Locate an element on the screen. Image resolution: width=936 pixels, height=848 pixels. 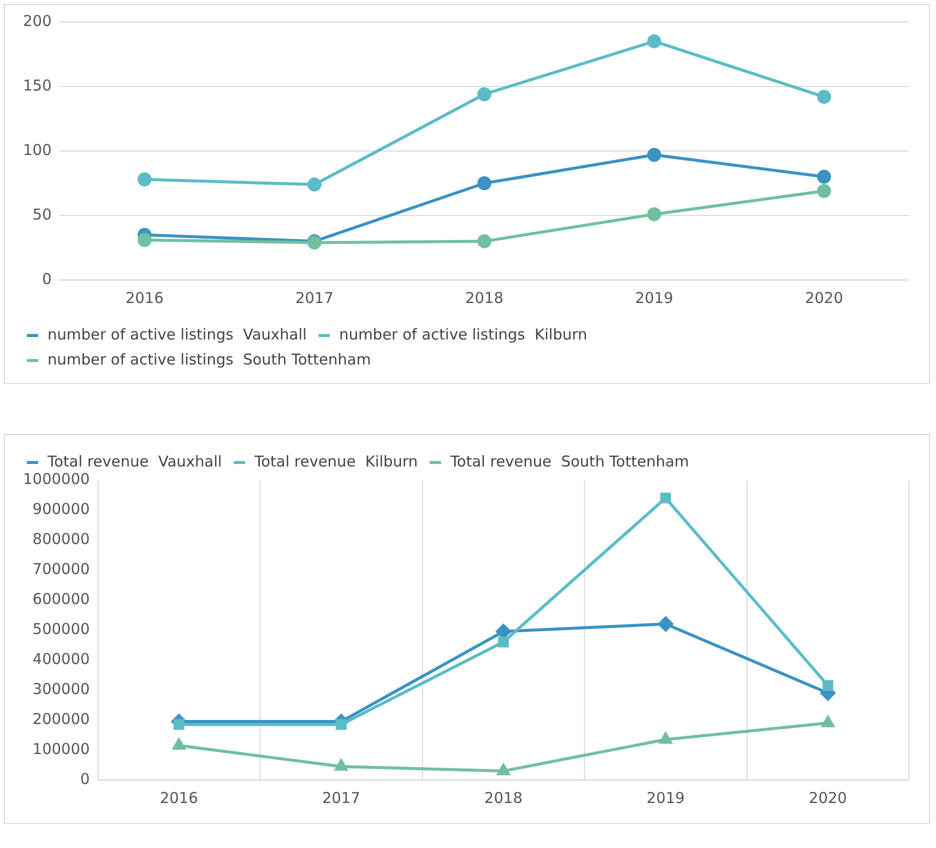
y-tick-label: 700000 is located at coordinates (61, 569).